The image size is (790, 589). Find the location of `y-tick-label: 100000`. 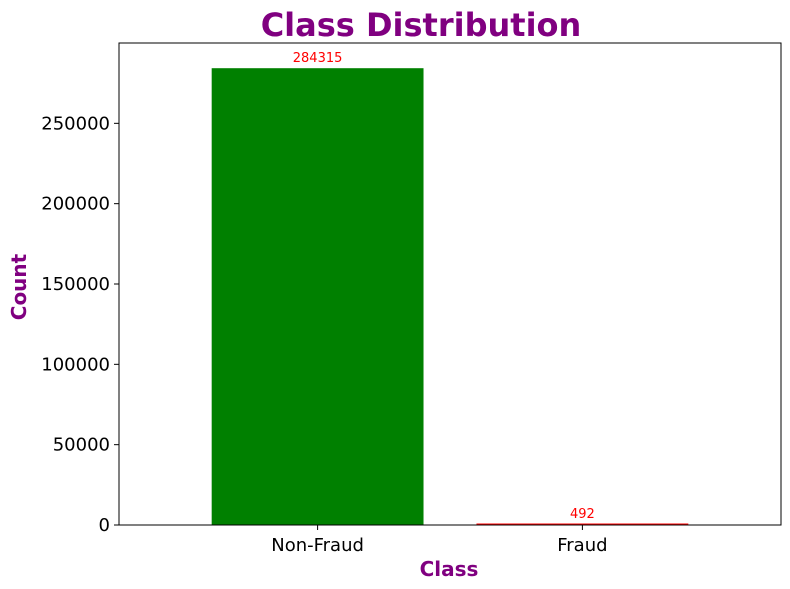

y-tick-label: 100000 is located at coordinates (75, 364).